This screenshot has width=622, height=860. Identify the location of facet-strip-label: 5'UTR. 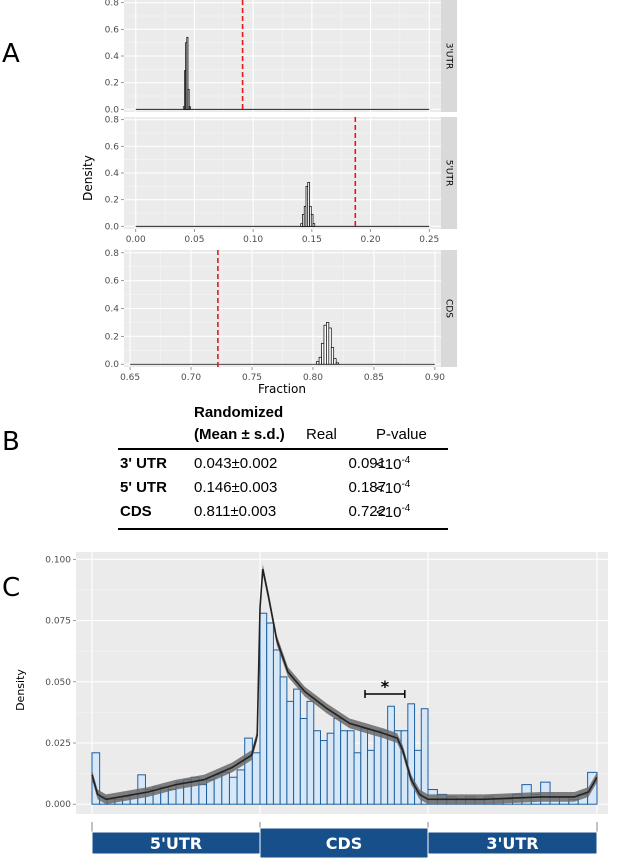
(449, 173).